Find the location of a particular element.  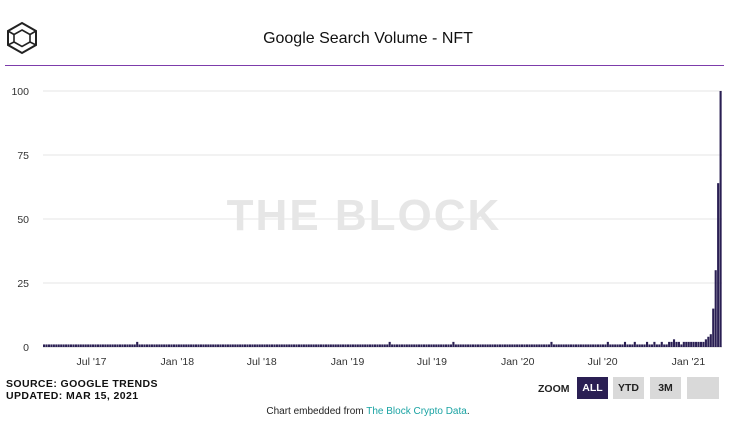

zoom-3m-button: 3M is located at coordinates (665, 388).